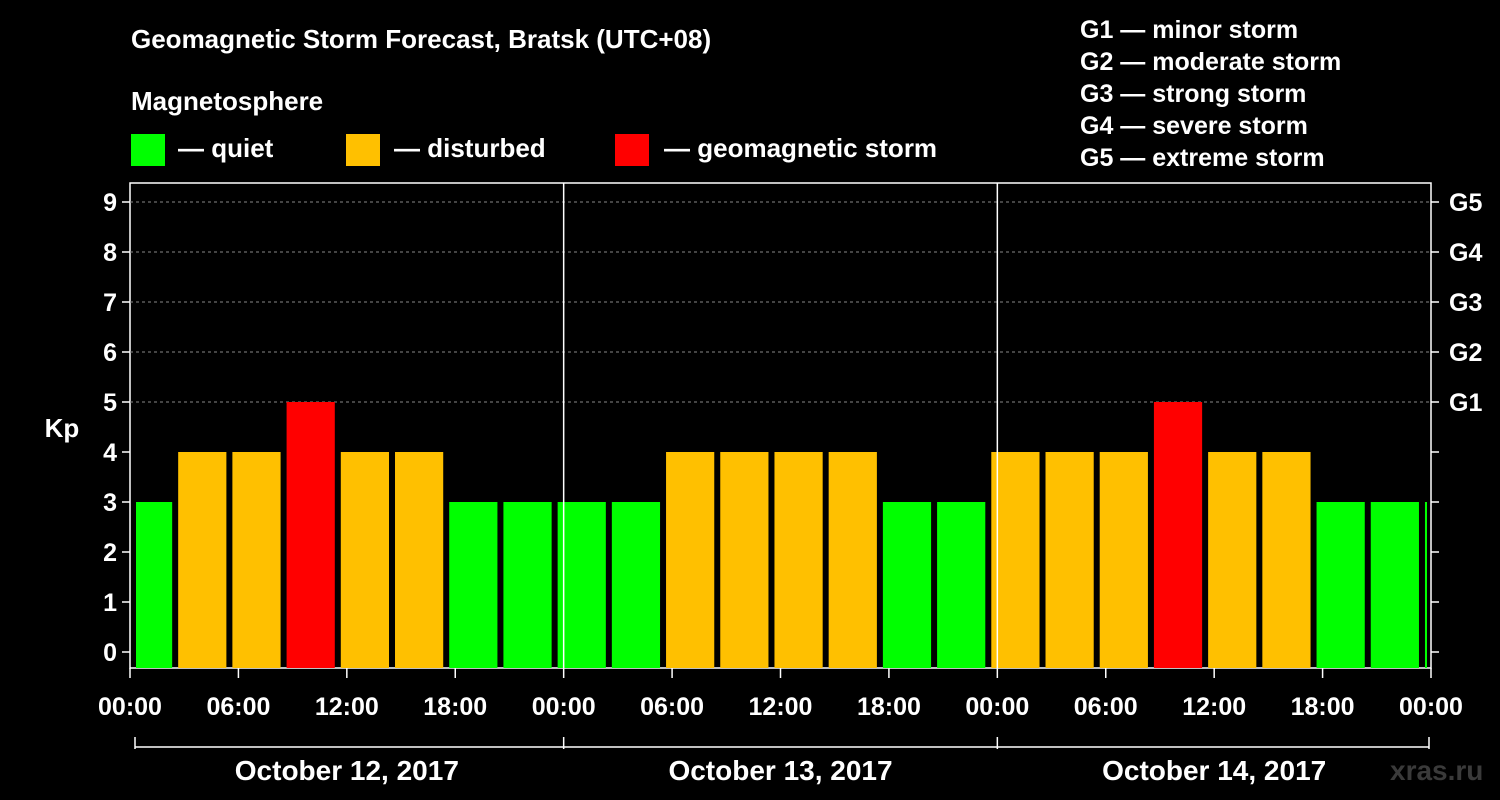 The height and width of the screenshot is (800, 1500). I want to click on g-level-label: G1, so click(1465, 403).